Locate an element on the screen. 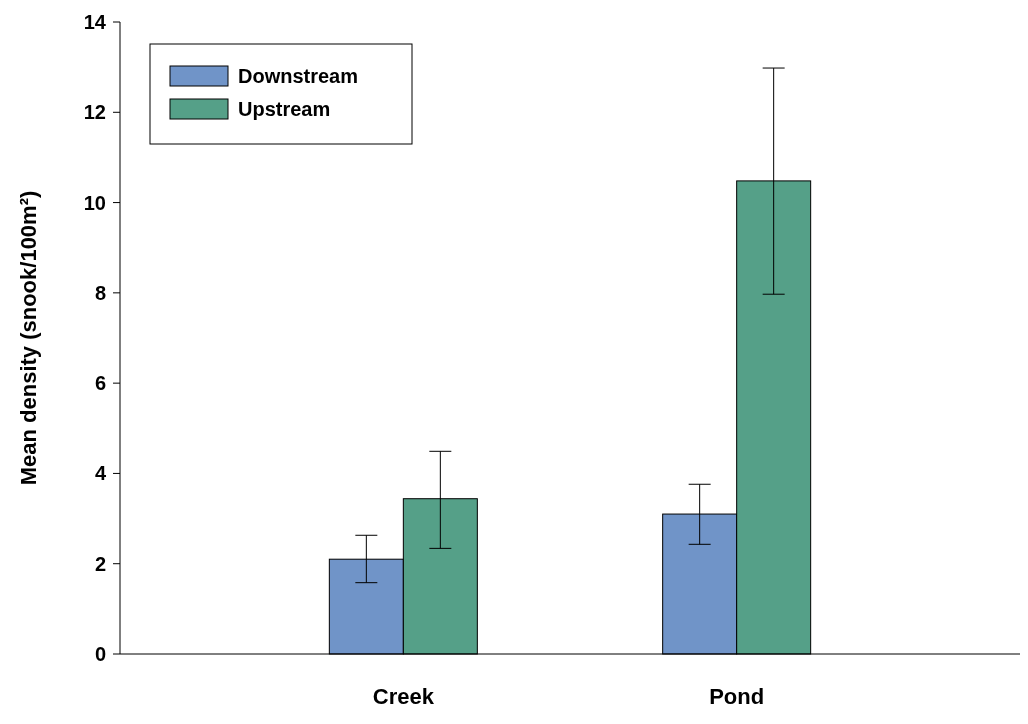 The height and width of the screenshot is (724, 1028). y-axis-title: Mean density (snook/100m²) is located at coordinates (28, 338).